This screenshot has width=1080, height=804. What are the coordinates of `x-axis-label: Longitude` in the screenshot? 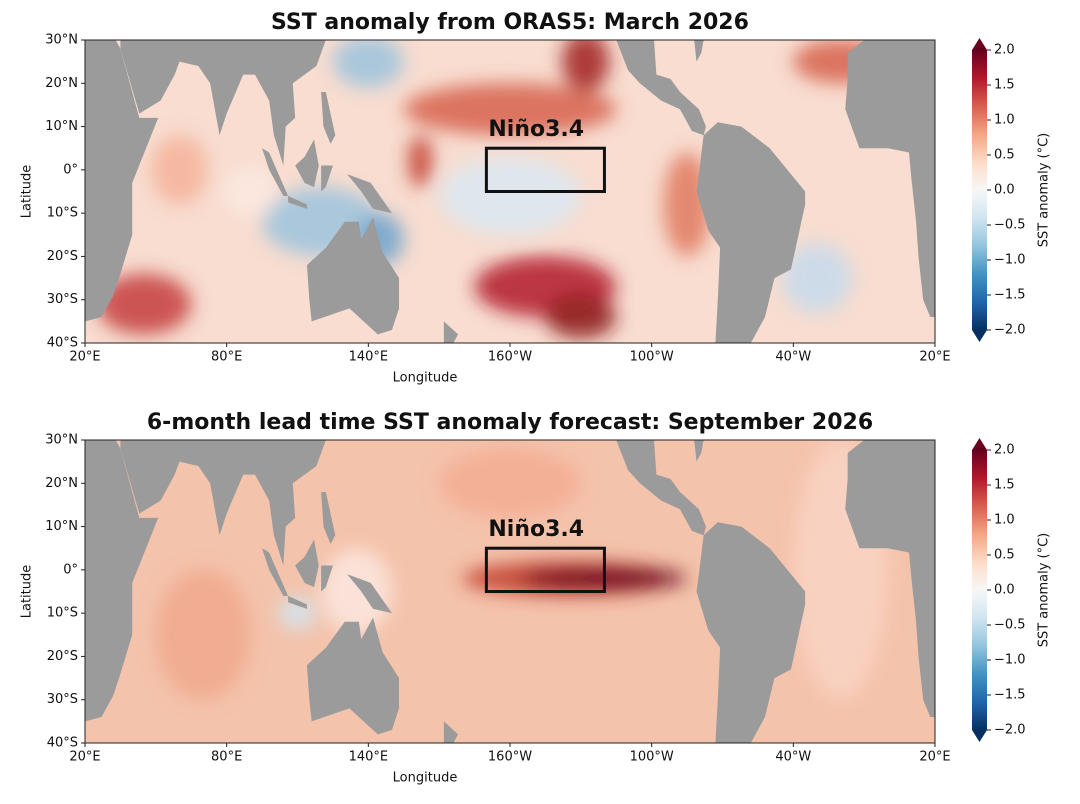 It's located at (425, 378).